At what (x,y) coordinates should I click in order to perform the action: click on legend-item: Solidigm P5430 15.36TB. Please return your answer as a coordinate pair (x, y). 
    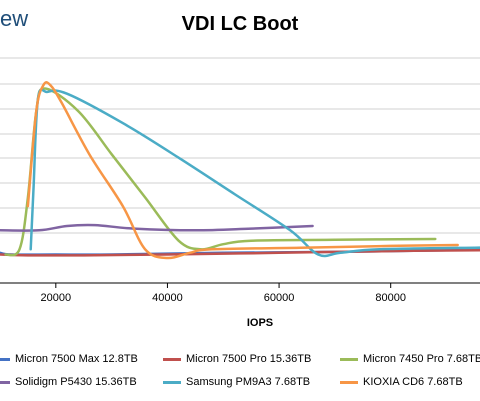
    Looking at the image, I should click on (68, 382).